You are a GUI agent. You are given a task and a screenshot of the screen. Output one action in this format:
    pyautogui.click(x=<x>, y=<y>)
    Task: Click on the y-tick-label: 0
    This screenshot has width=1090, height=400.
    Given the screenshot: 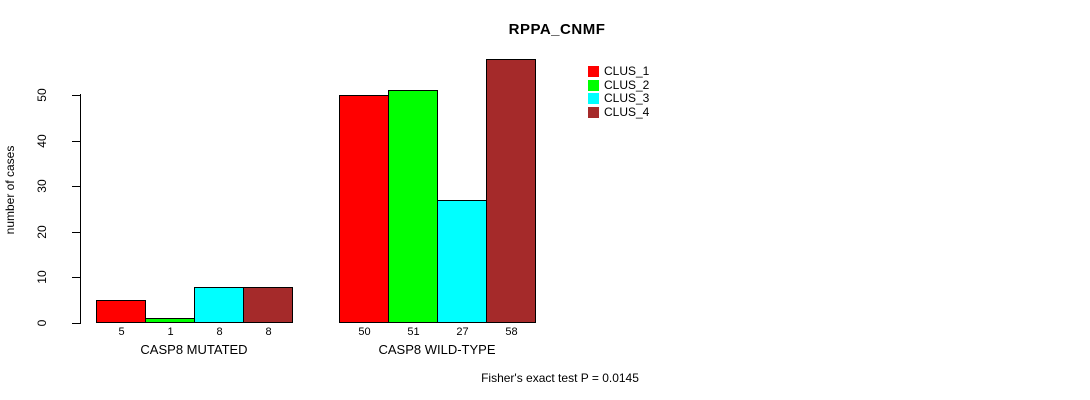 What is the action you would take?
    pyautogui.click(x=42, y=323)
    